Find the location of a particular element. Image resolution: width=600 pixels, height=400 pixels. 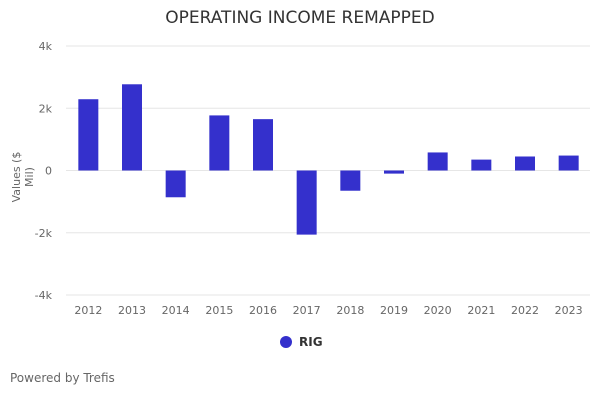

bar-2023 is located at coordinates (568, 163).